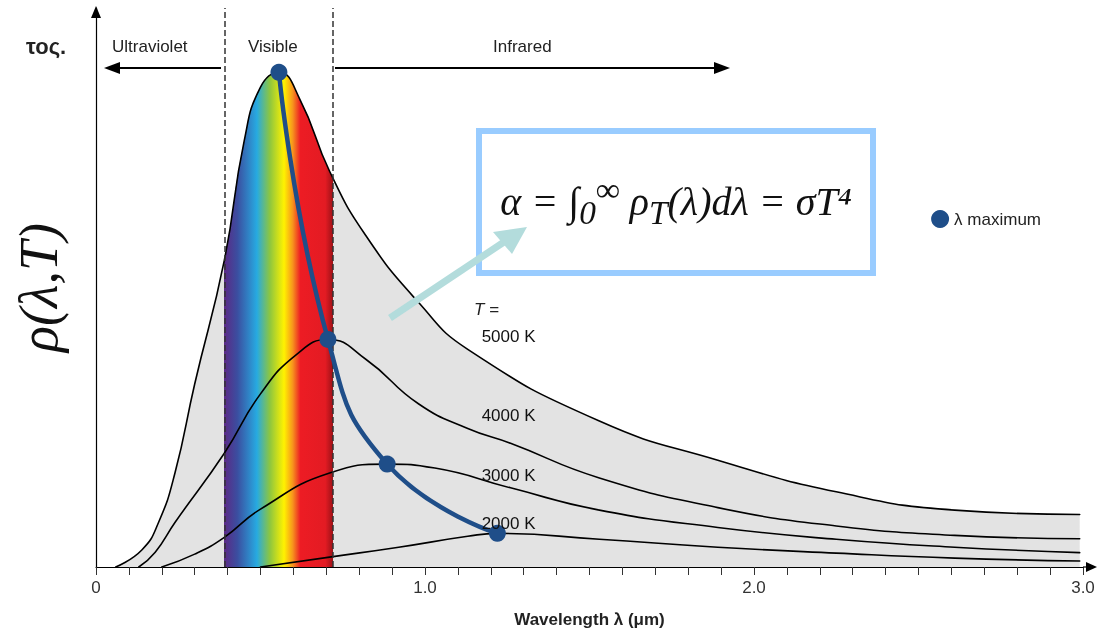 The width and height of the screenshot is (1101, 639). What do you see at coordinates (39, 288) in the screenshot?
I see `y-axis-title: ρ(λ,T)` at bounding box center [39, 288].